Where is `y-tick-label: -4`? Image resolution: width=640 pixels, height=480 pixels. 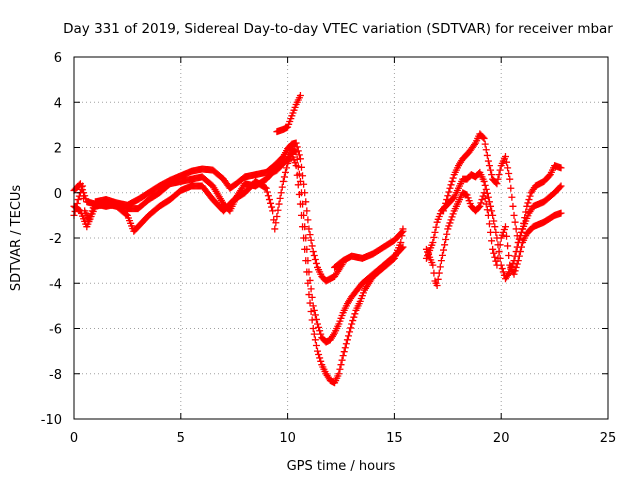 y-tick-label: -4 is located at coordinates (55, 284).